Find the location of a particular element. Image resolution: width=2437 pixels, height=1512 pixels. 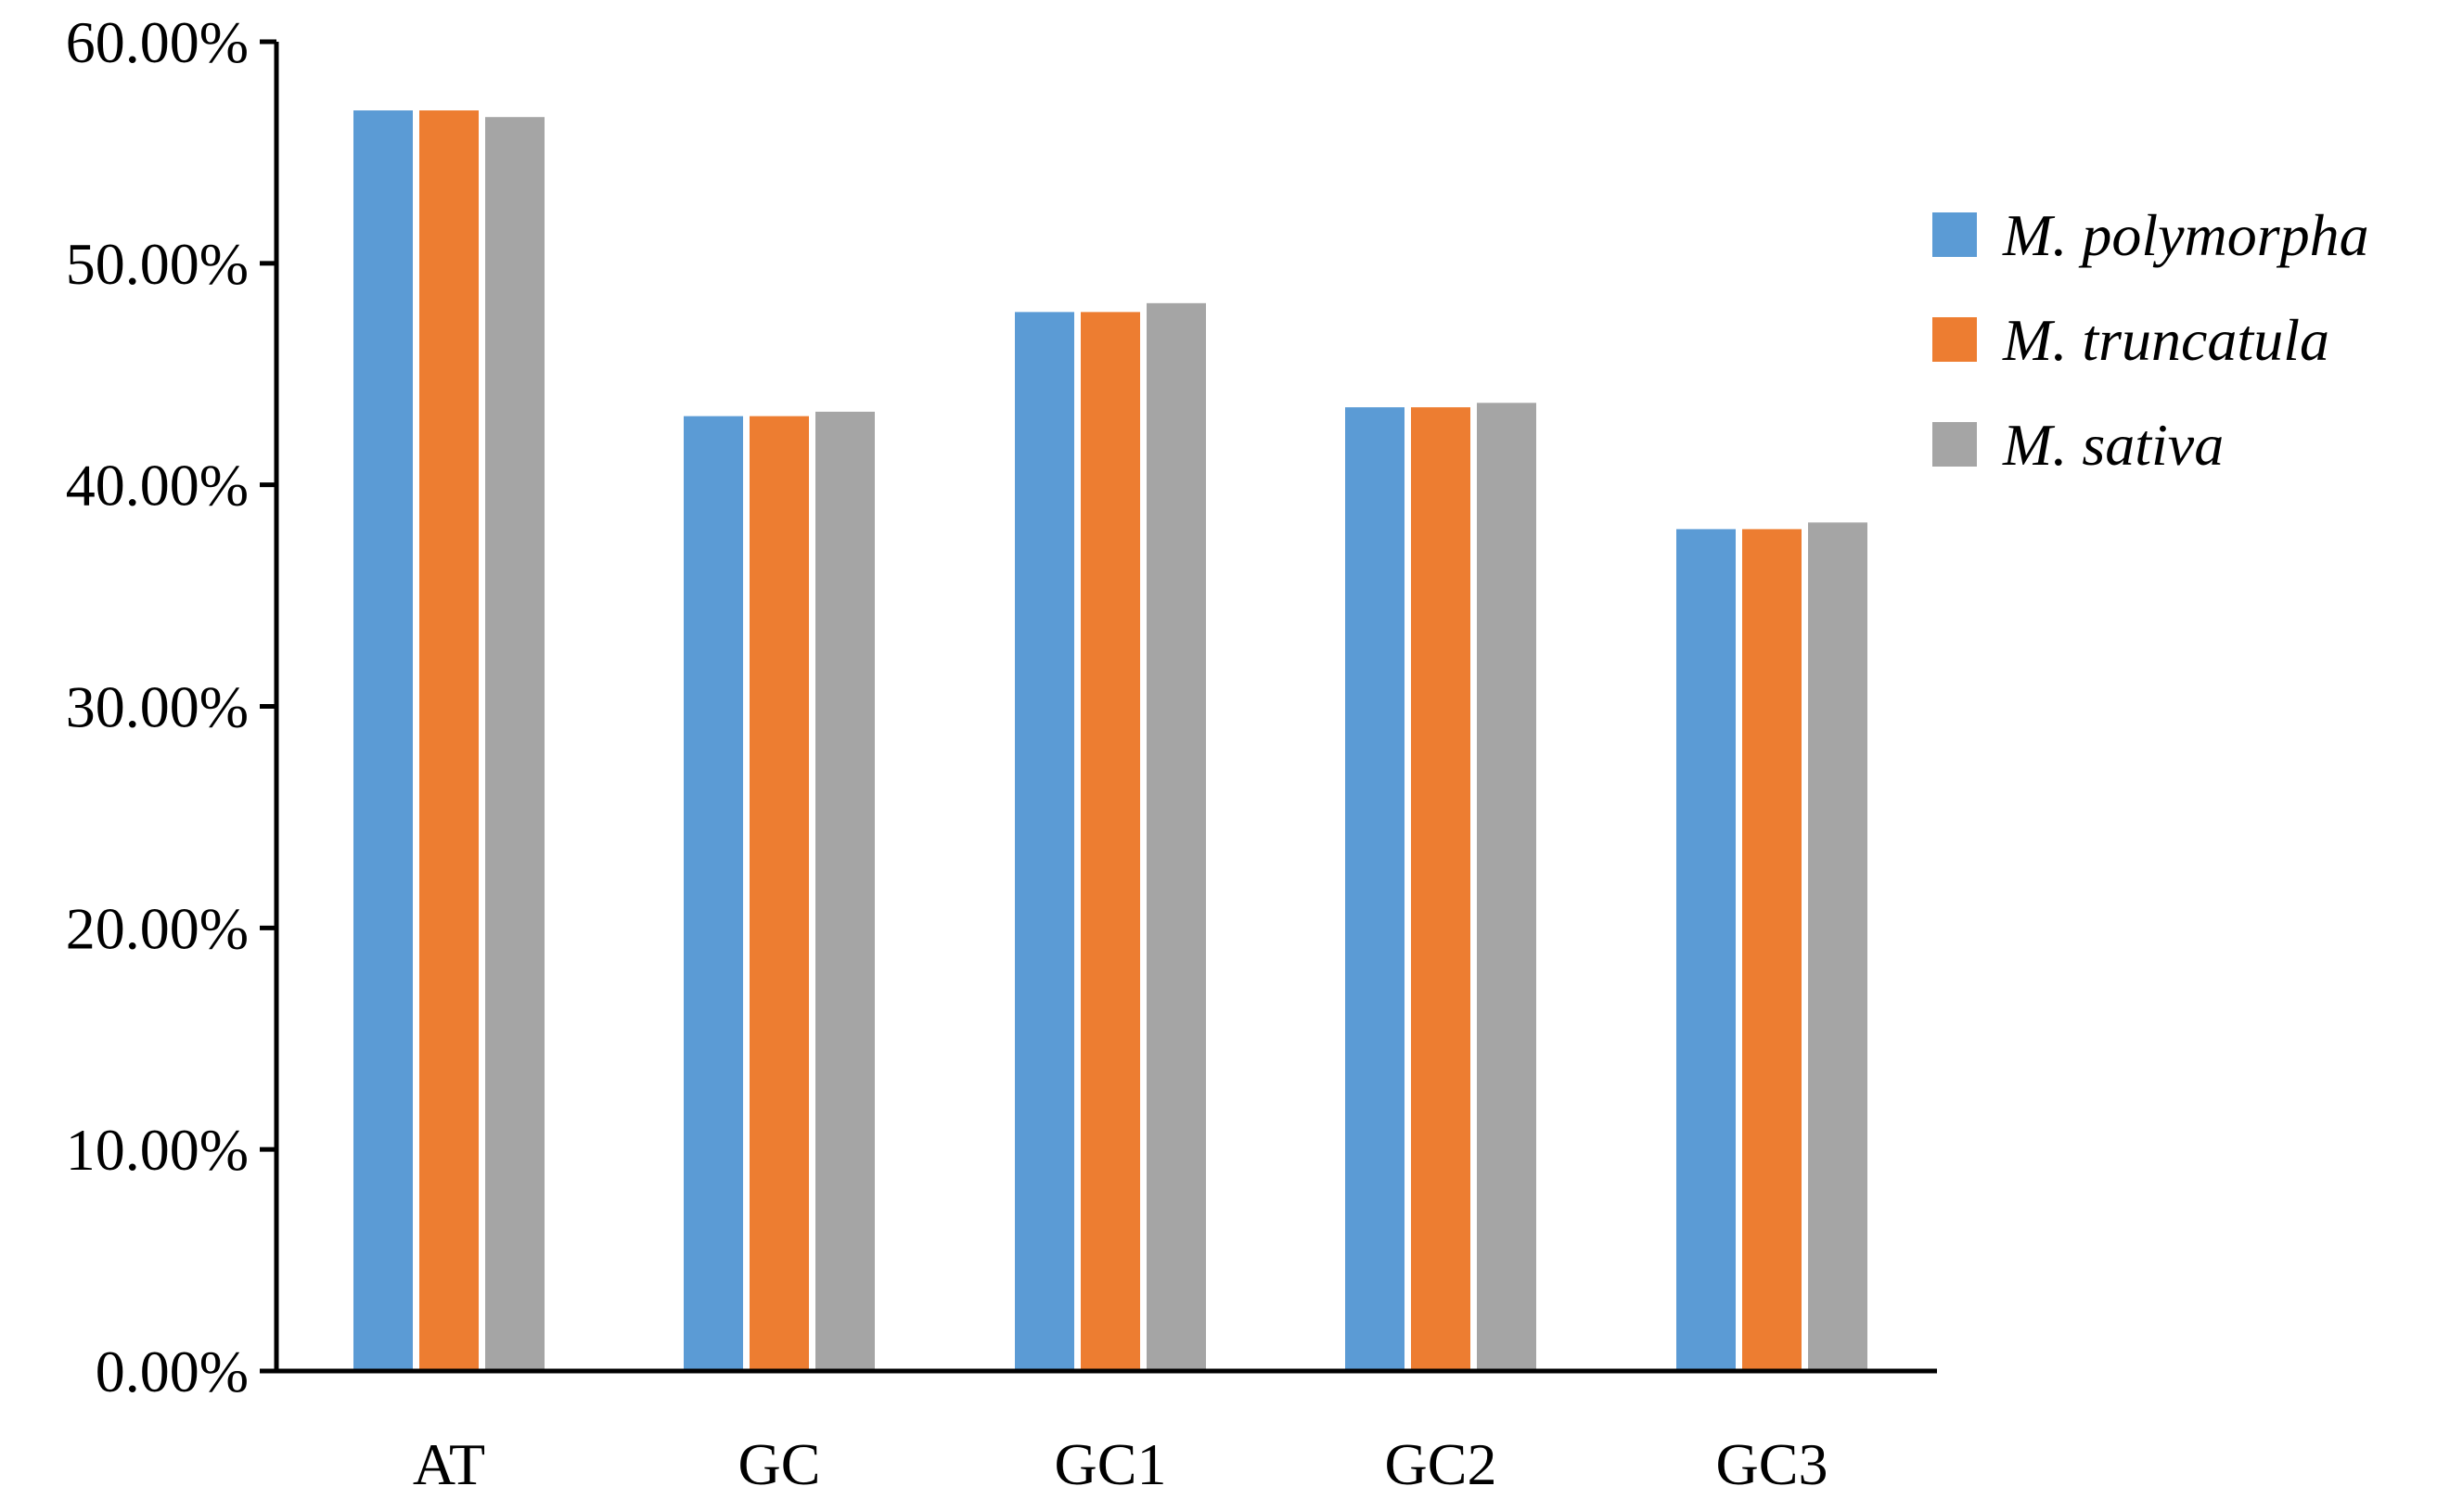

legend-label: M. truncatula is located at coordinates (2165, 340).